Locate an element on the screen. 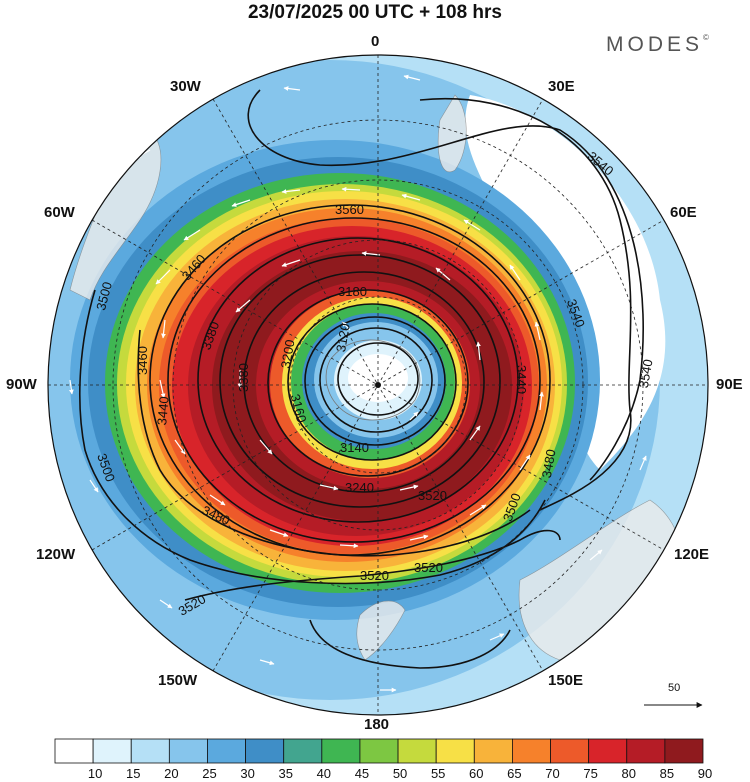 This screenshot has height=782, width=750. lon-label-180: 180 is located at coordinates (377, 724).